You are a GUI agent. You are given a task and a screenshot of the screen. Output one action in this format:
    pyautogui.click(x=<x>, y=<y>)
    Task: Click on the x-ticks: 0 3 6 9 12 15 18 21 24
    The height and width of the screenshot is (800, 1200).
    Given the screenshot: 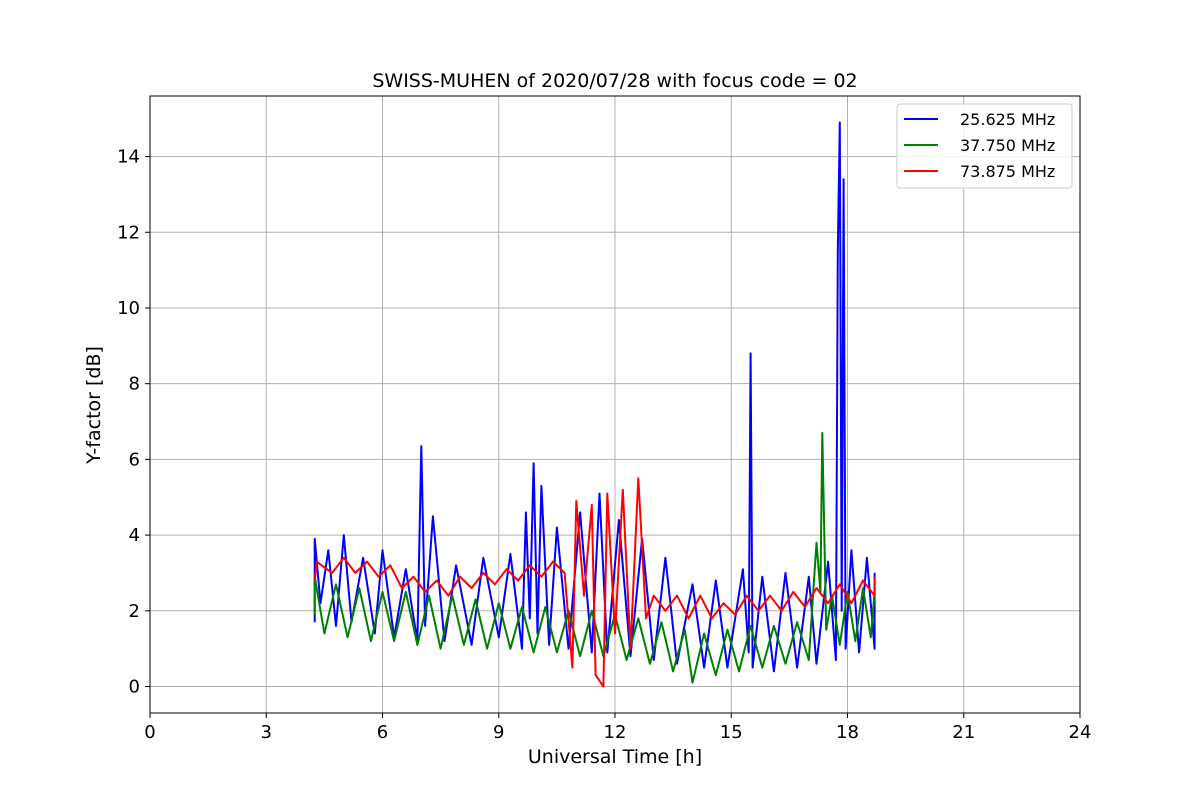 What is the action you would take?
    pyautogui.click(x=617, y=728)
    